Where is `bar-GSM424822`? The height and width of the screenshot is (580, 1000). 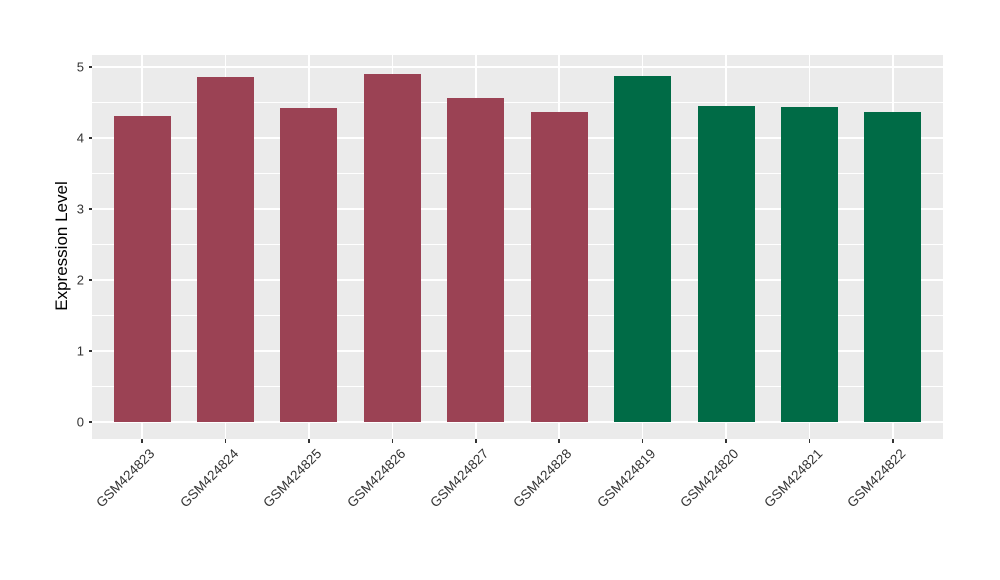
bar-GSM424822 is located at coordinates (893, 267).